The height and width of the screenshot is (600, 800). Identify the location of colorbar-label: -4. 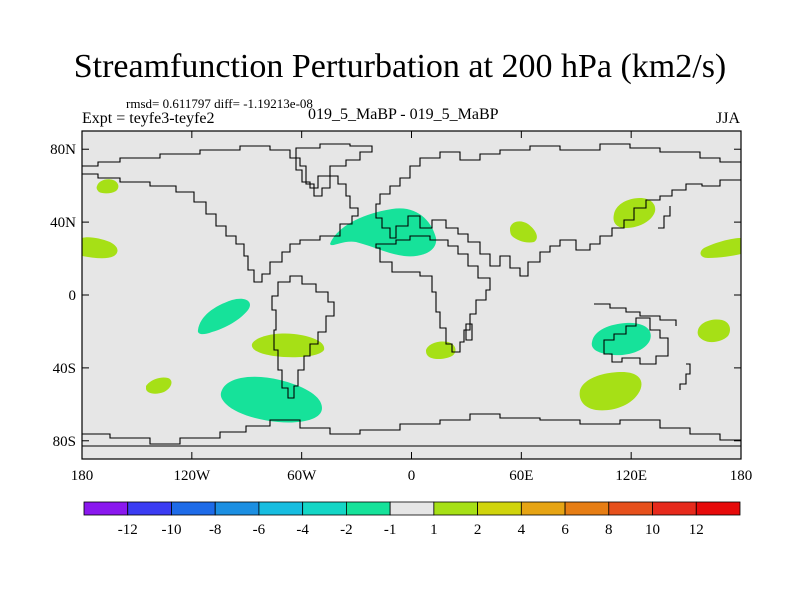
(302, 530).